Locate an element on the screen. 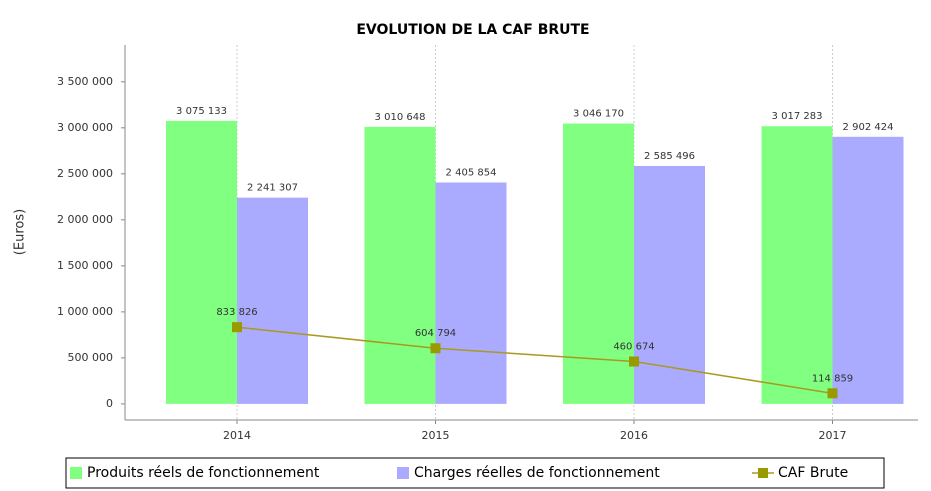 The width and height of the screenshot is (931, 491). line is located at coordinates (534, 360).